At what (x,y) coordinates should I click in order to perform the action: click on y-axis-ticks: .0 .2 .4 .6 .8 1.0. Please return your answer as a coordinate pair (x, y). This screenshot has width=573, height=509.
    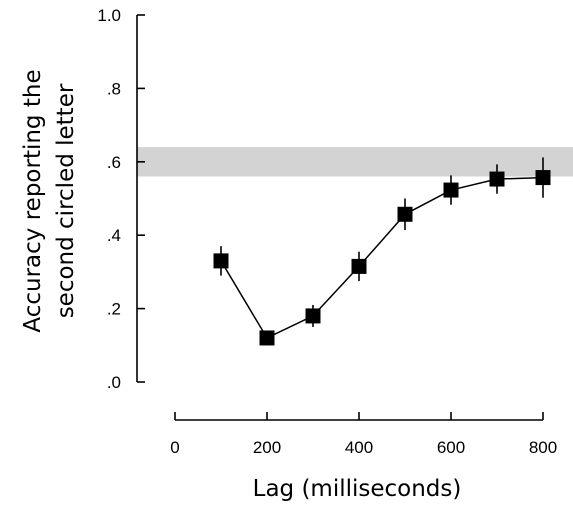
    Looking at the image, I should click on (121, 199).